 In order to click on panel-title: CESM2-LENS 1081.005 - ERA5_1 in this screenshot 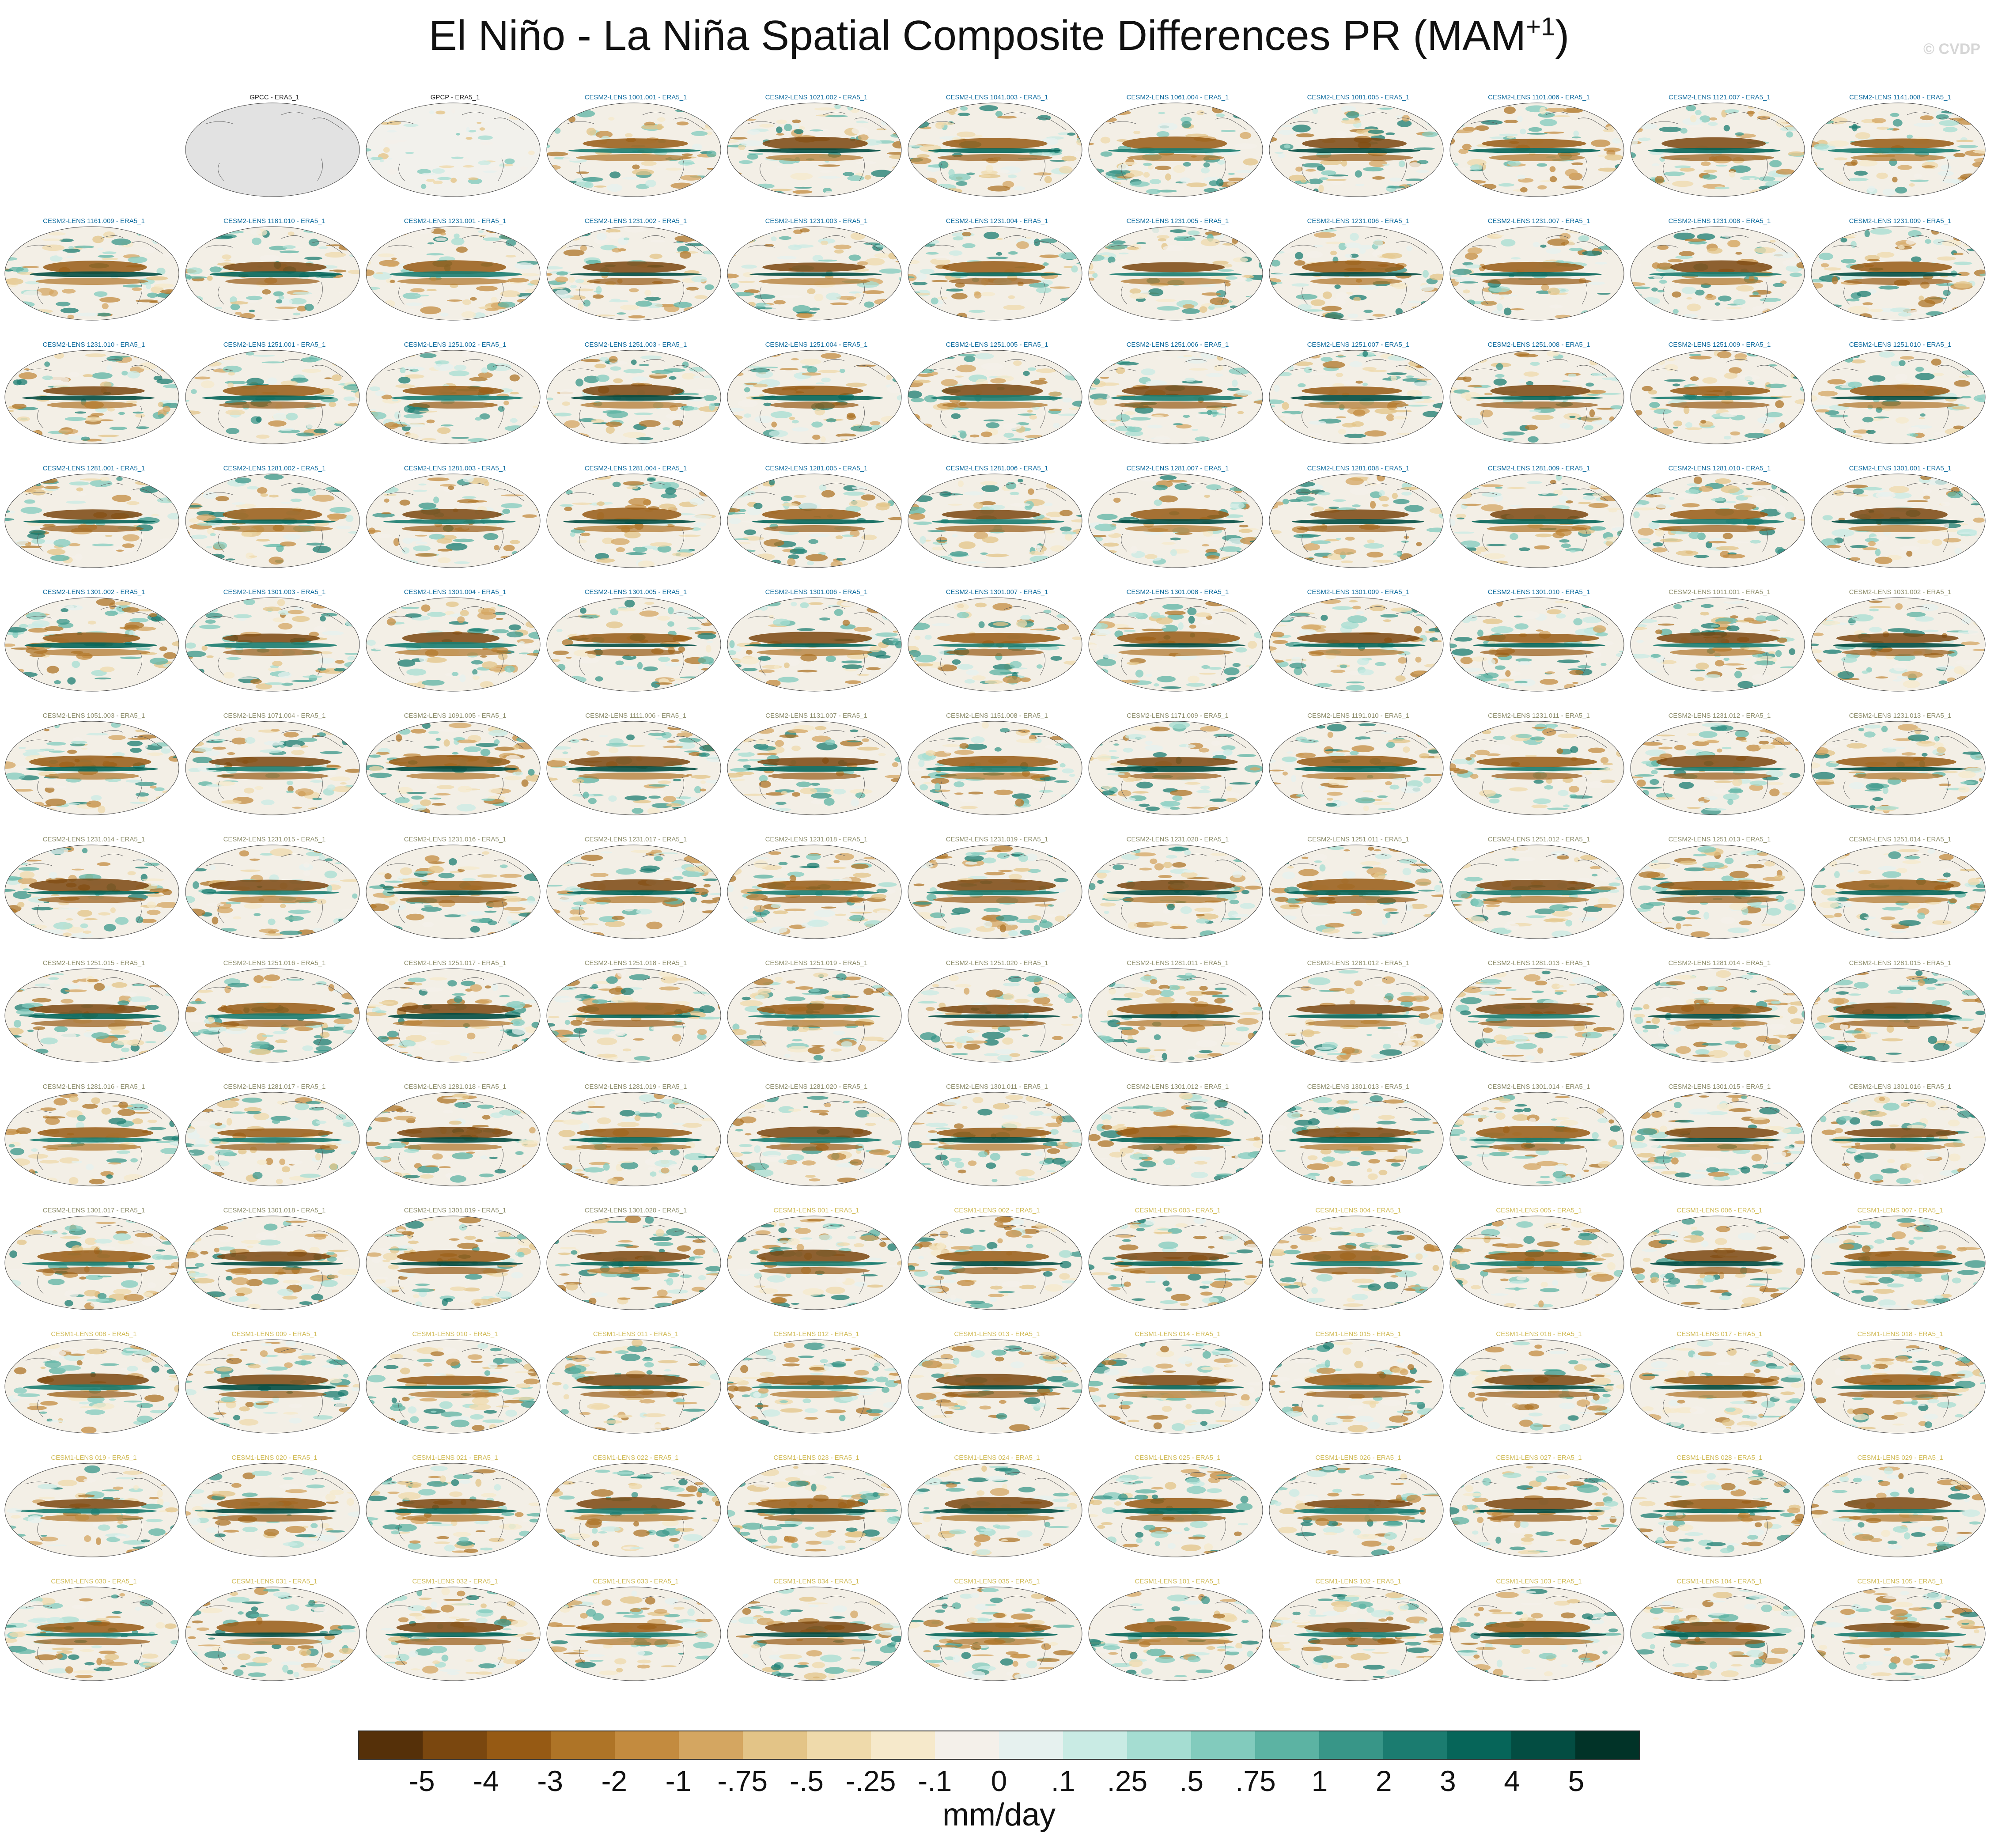, I will do `click(1358, 97)`.